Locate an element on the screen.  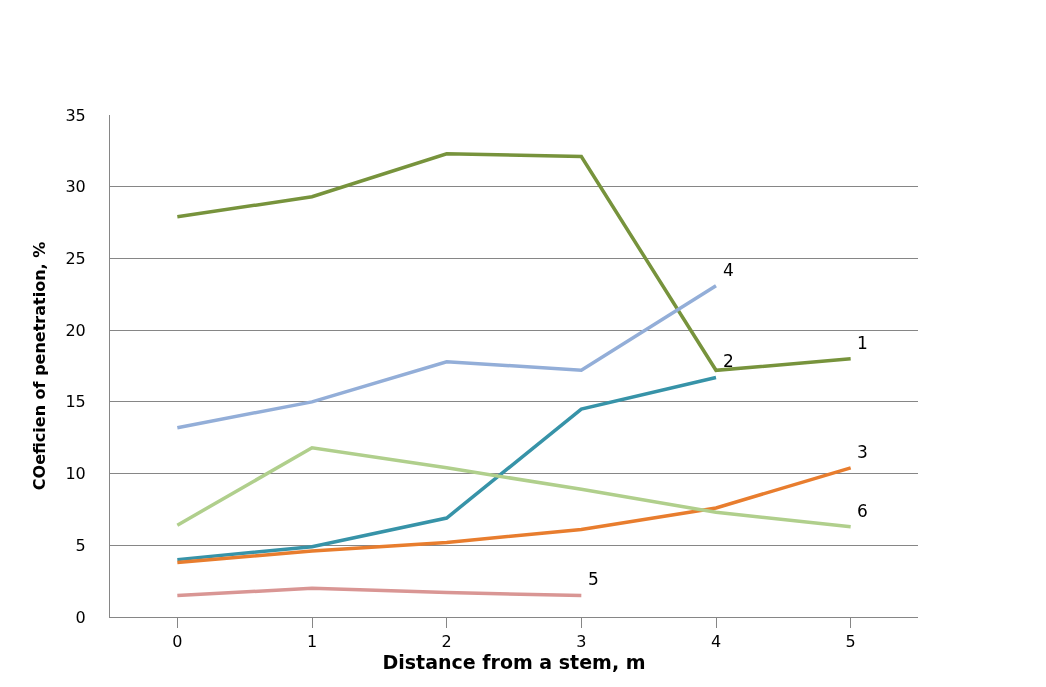
series-label: 4 is located at coordinates (728, 270).